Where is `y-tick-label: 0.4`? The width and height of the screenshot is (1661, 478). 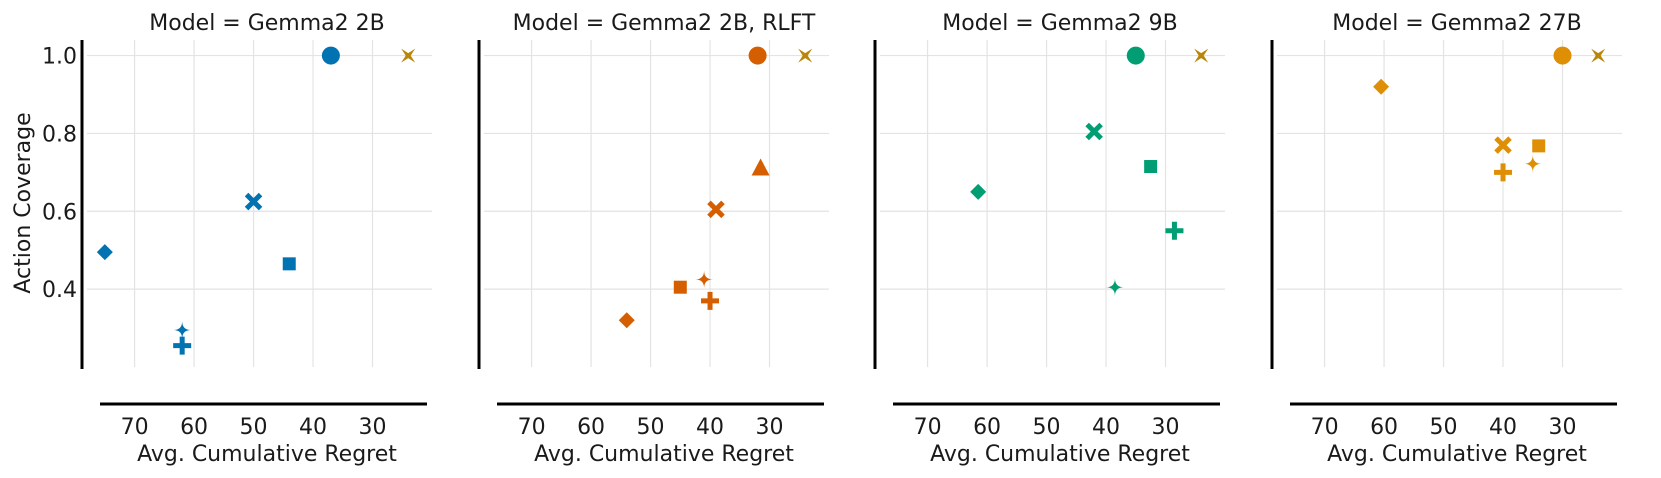 y-tick-label: 0.4 is located at coordinates (59, 290).